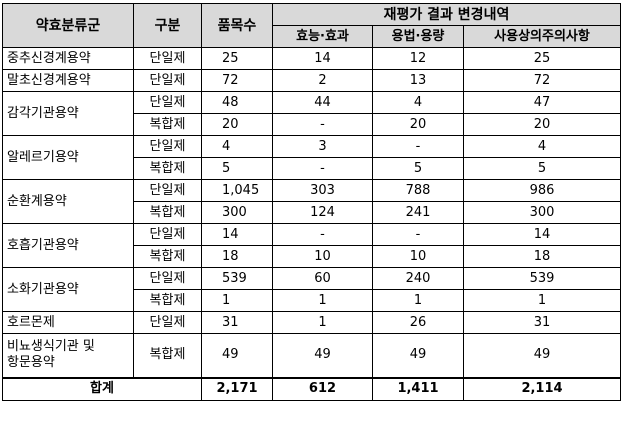 The width and height of the screenshot is (635, 443). I want to click on cell-precautions: 14, so click(542, 234).